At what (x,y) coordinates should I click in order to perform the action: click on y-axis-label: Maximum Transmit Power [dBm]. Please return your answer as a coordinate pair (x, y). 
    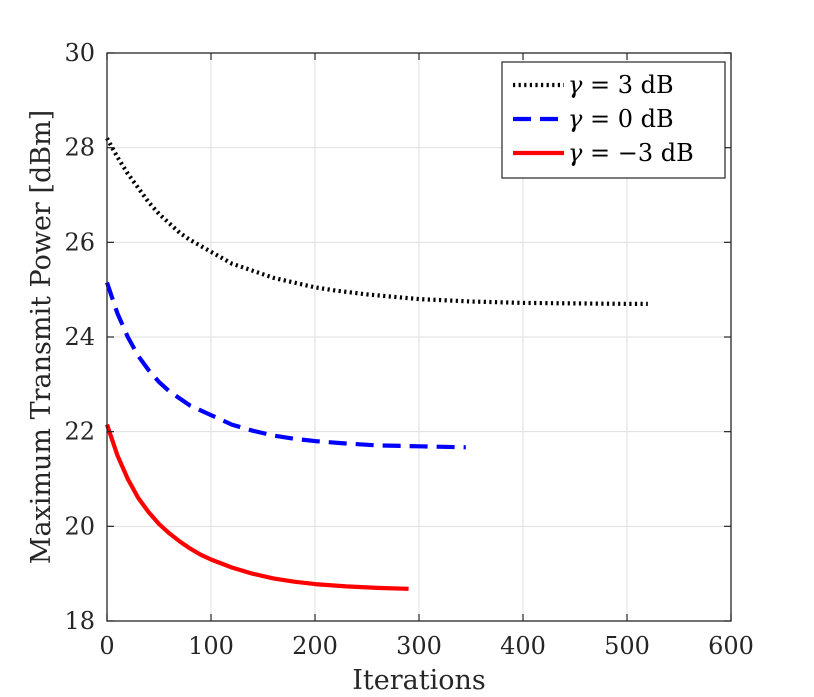
    Looking at the image, I should click on (41, 337).